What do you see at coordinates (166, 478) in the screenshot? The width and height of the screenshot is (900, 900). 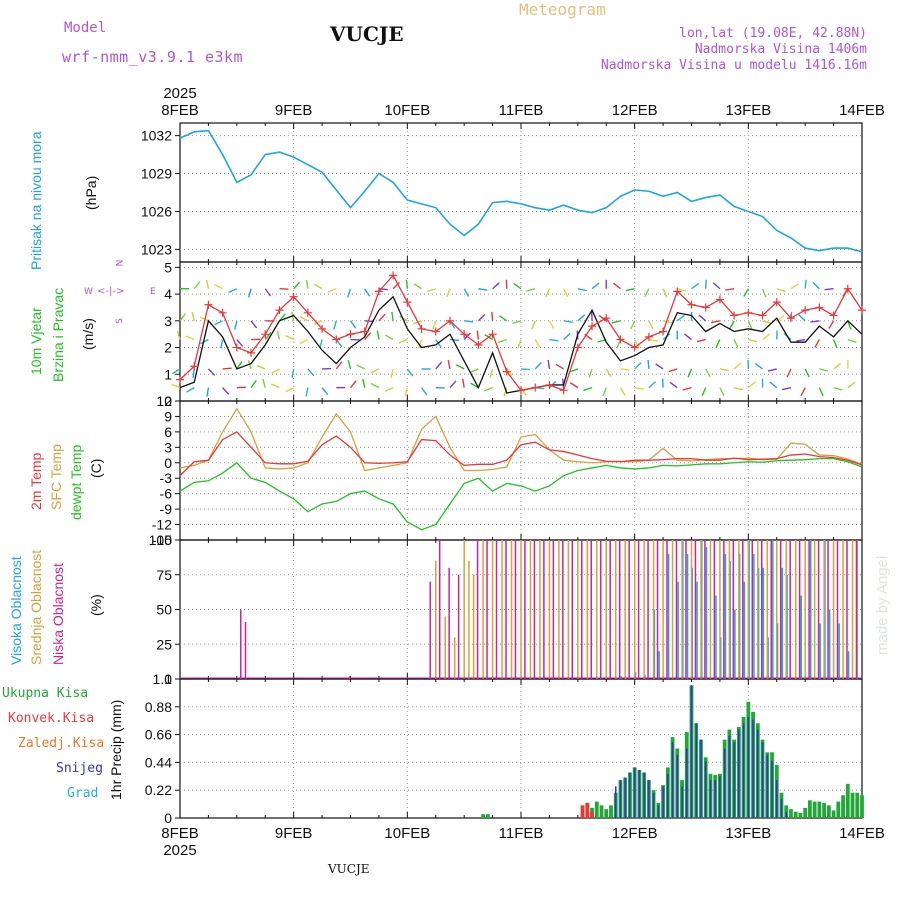 I see `y-tick-label: -3` at bounding box center [166, 478].